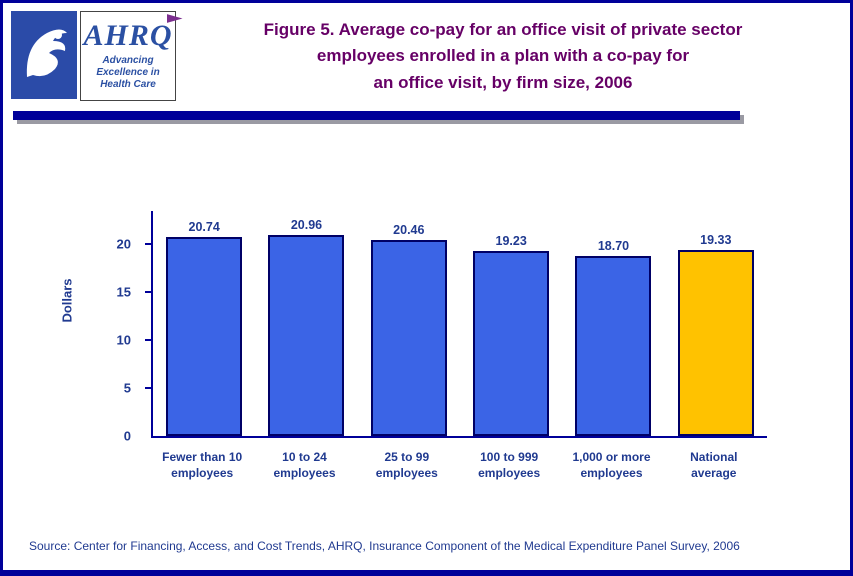 This screenshot has width=853, height=576. I want to click on bar-value-label: 20.74, so click(204, 226).